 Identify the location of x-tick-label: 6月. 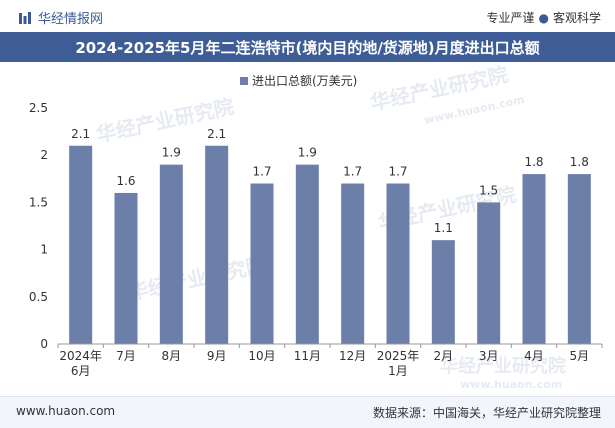
(81, 371).